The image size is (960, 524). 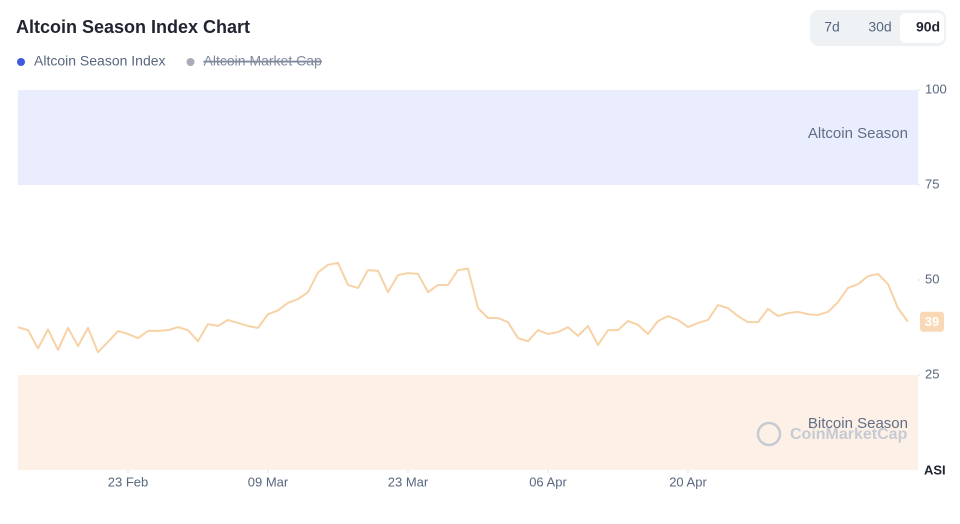 What do you see at coordinates (932, 278) in the screenshot?
I see `y-tick-label: 50` at bounding box center [932, 278].